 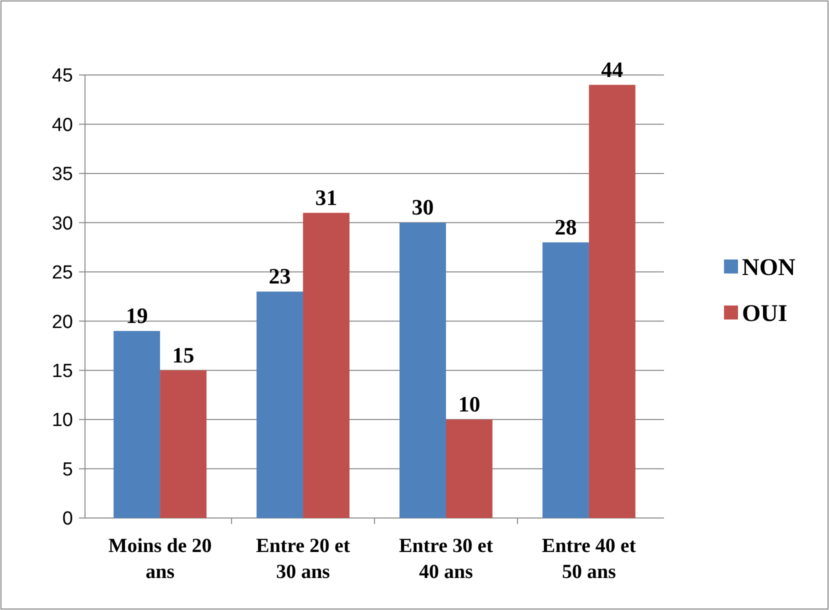 I want to click on x-tick-label: Entre 40 et 50 ans, so click(x=589, y=559).